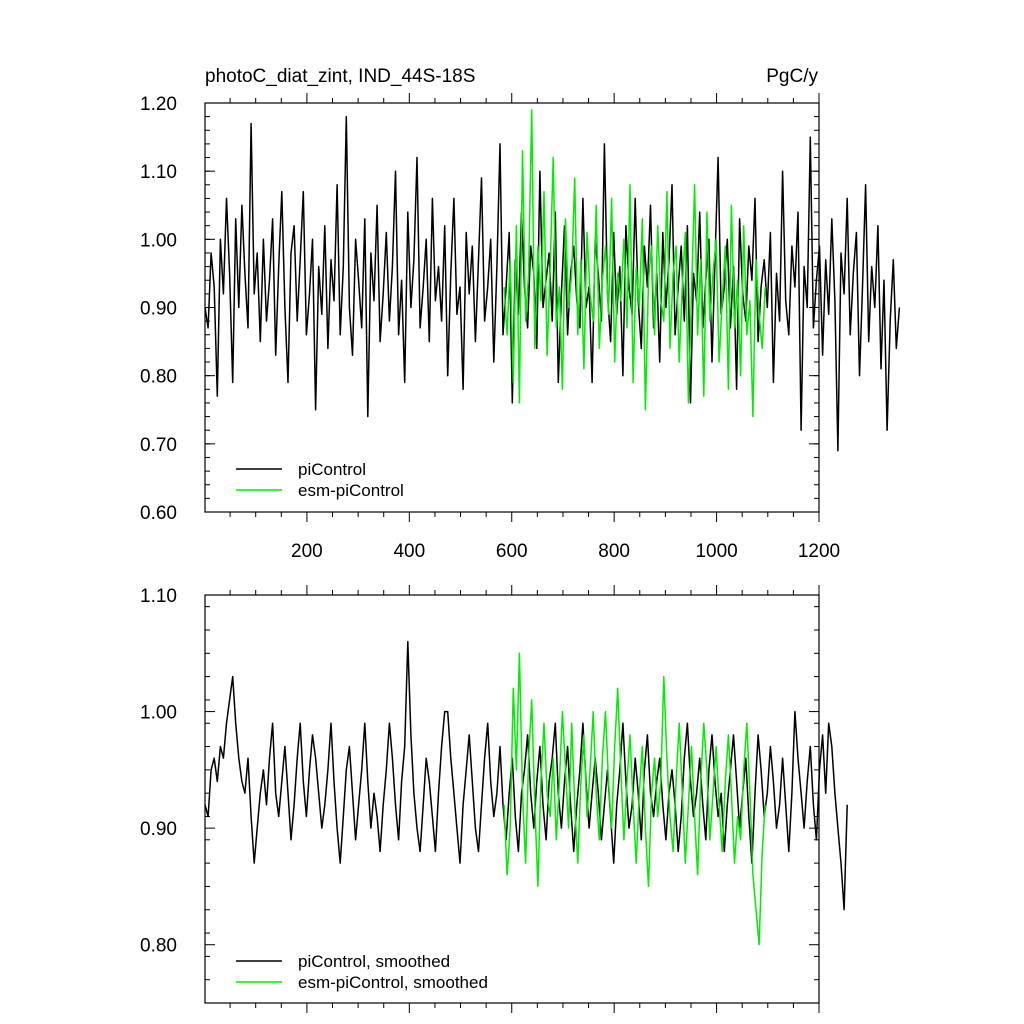  I want to click on x-tick-label: 800, so click(614, 551).